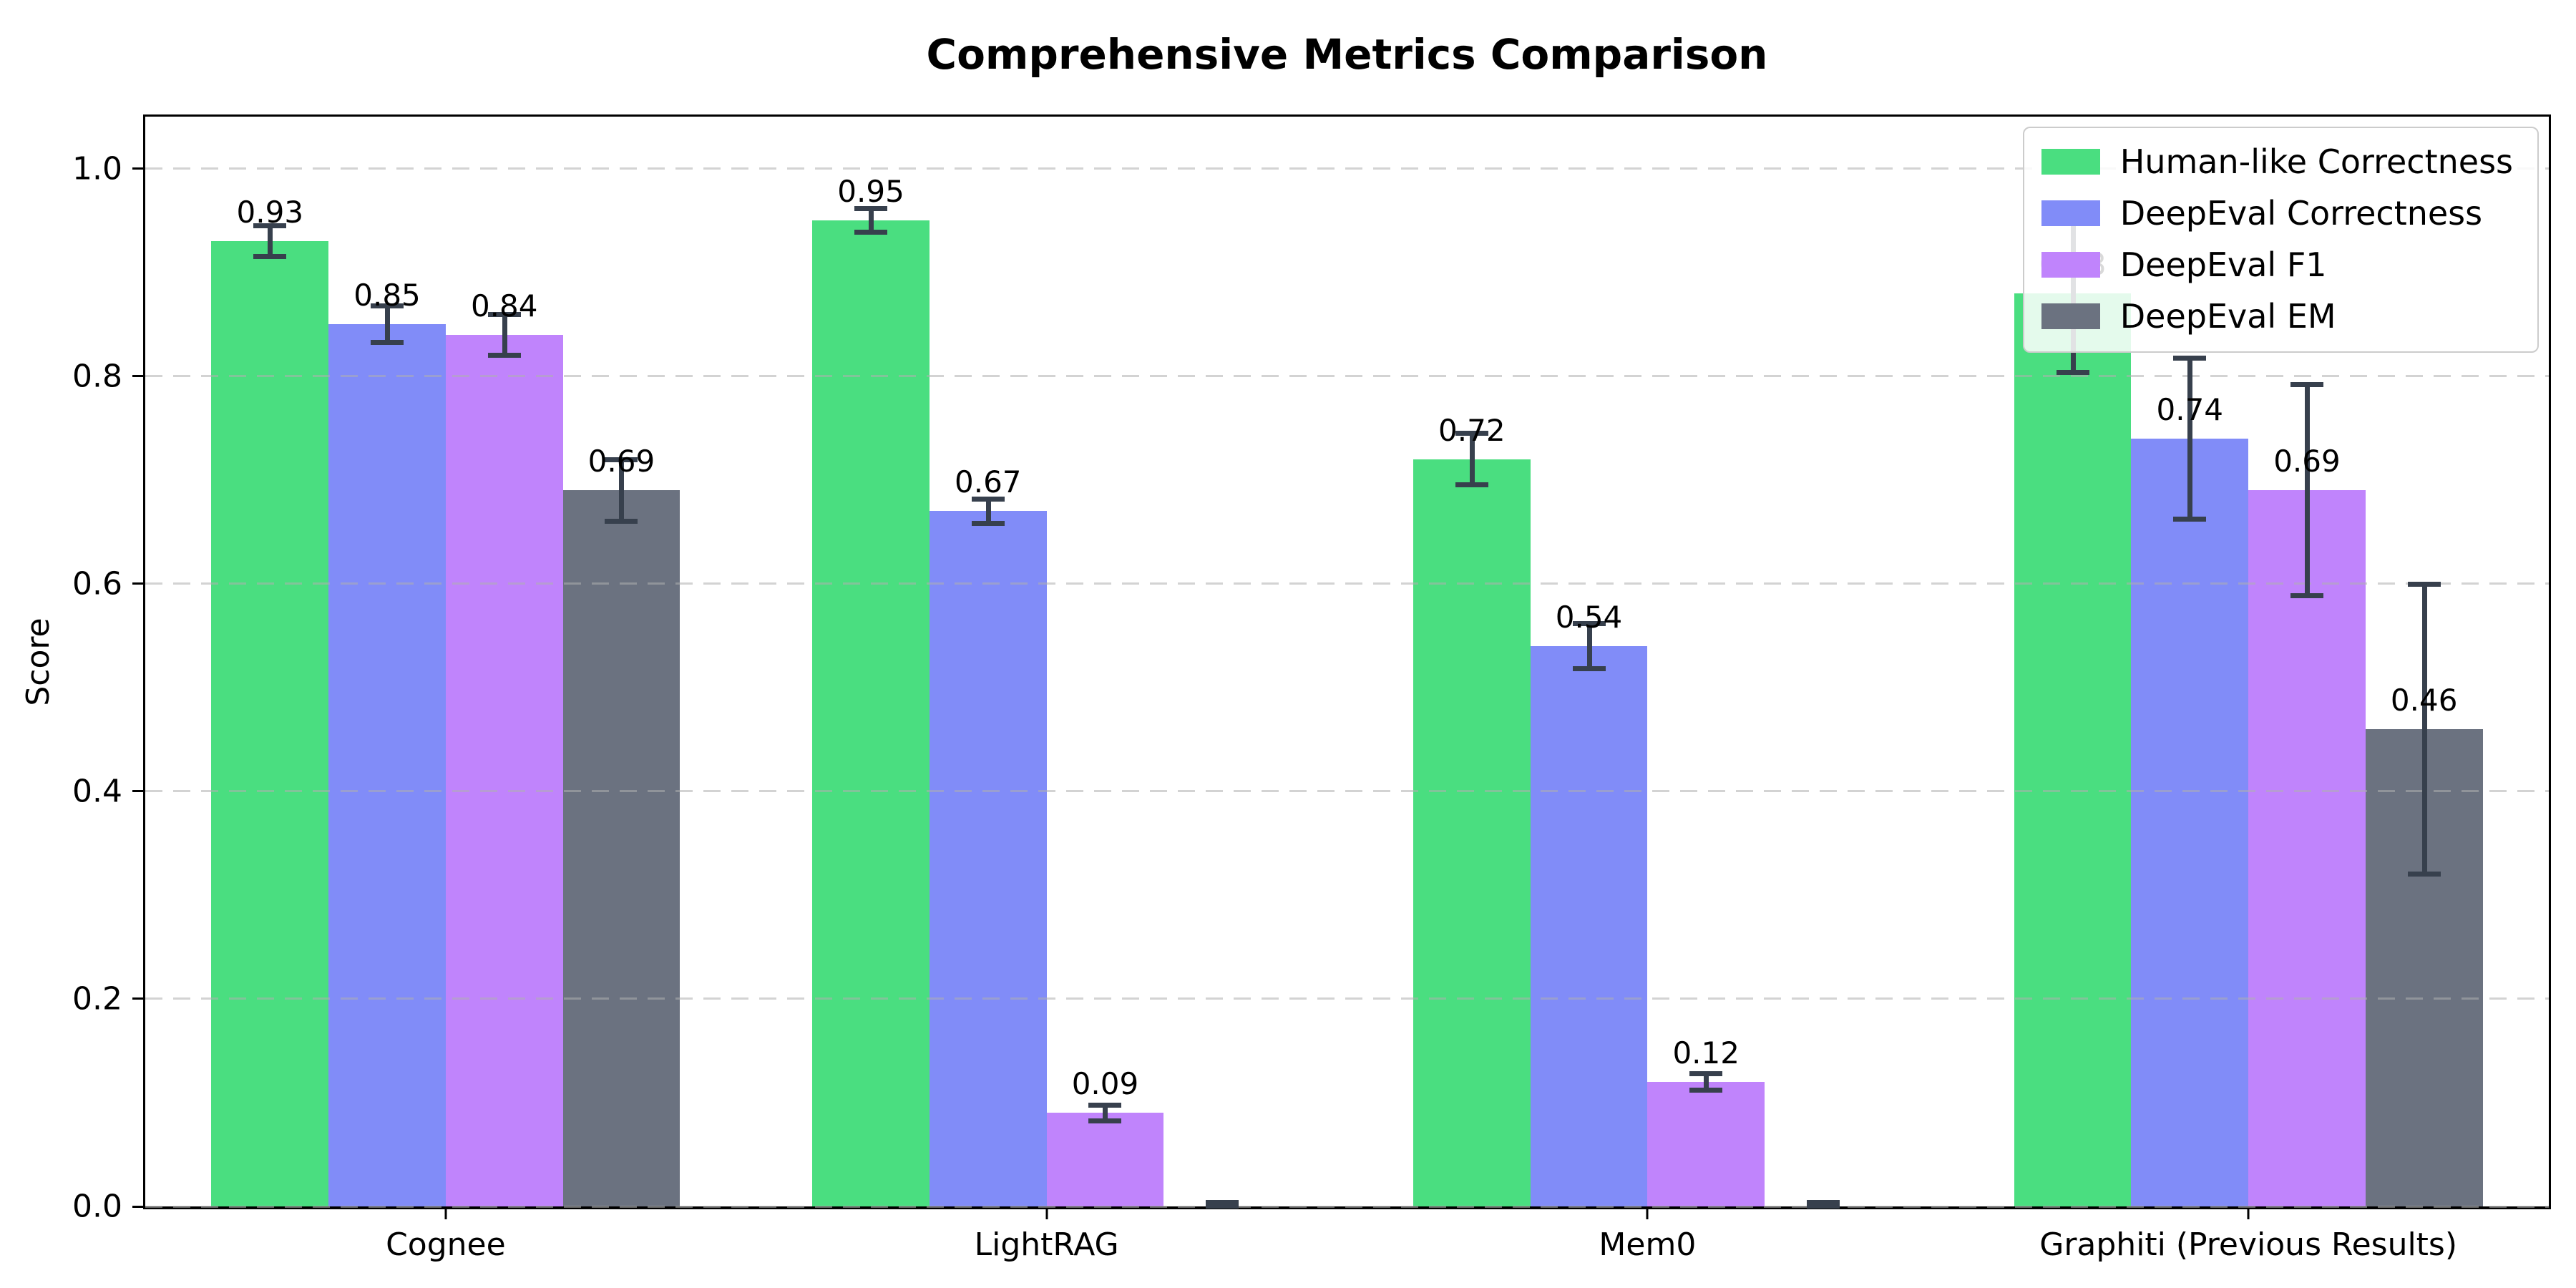 This screenshot has width=2576, height=1288. Describe the element at coordinates (97, 168) in the screenshot. I see `y-tick-label: 1.0` at that location.